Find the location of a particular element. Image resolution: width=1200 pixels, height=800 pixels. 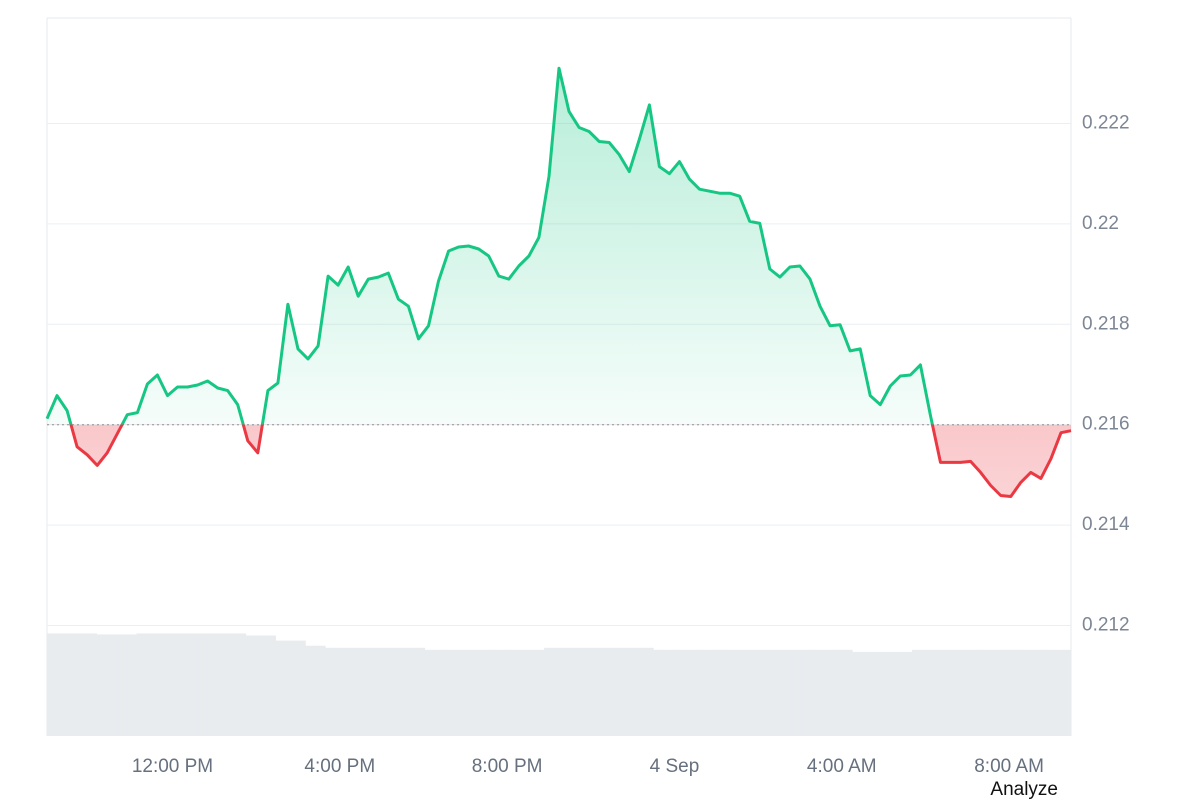

x-tick-label: 8:00 AM is located at coordinates (1009, 766).